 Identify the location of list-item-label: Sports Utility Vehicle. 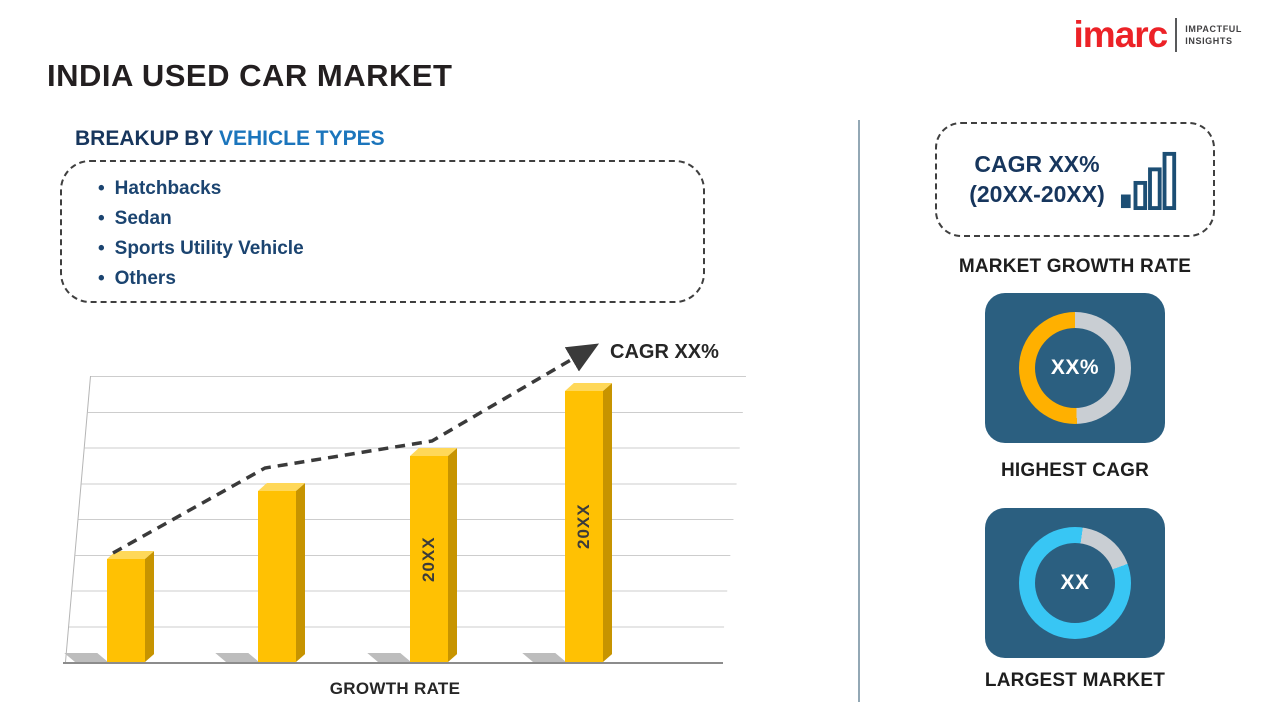
(209, 248).